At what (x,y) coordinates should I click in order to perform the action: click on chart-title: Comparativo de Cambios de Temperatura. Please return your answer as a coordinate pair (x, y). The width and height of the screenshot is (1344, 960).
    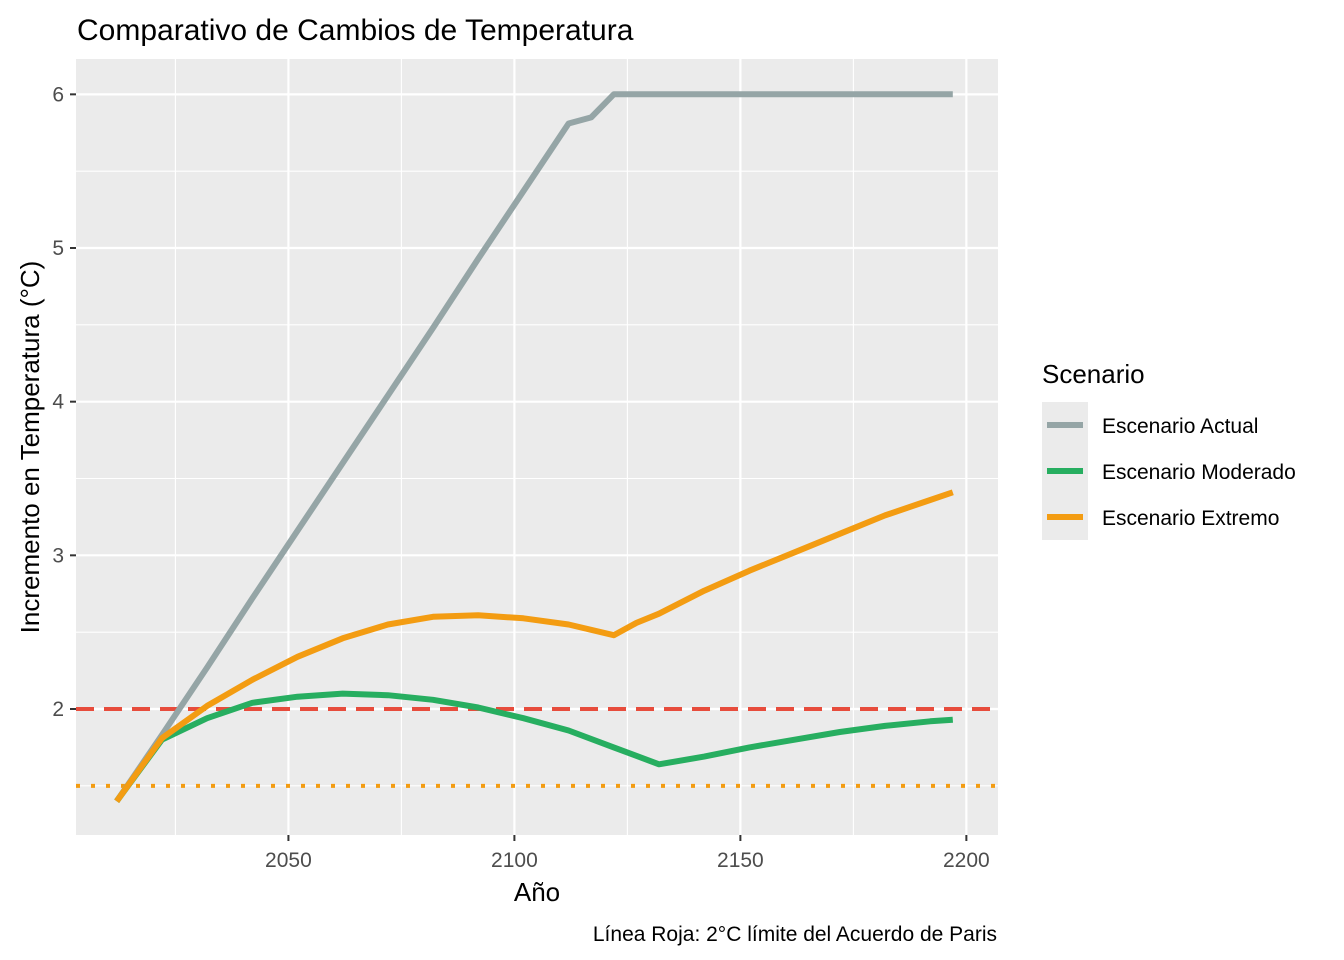
    Looking at the image, I should click on (355, 30).